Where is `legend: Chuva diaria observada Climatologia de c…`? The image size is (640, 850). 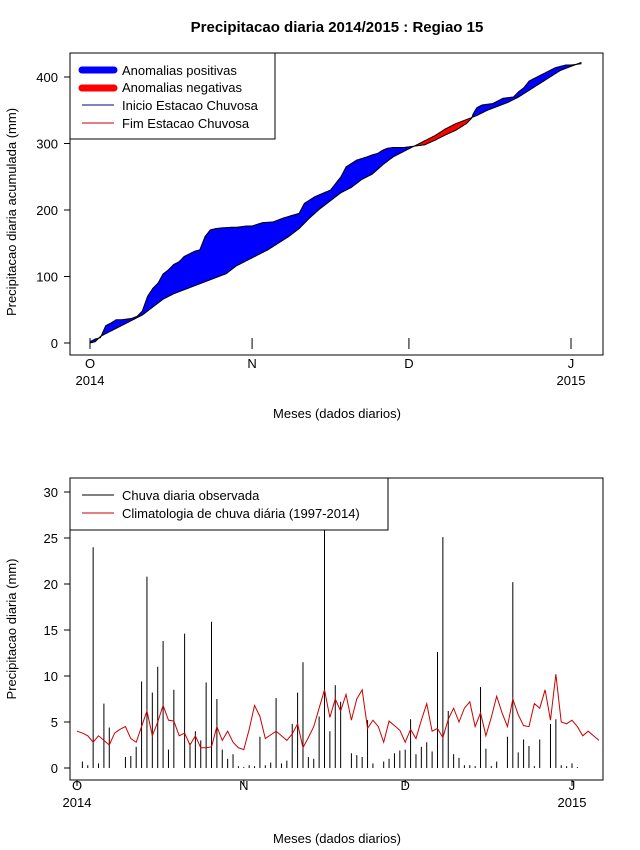 legend: Chuva diaria observada Climatologia de c… is located at coordinates (229, 504).